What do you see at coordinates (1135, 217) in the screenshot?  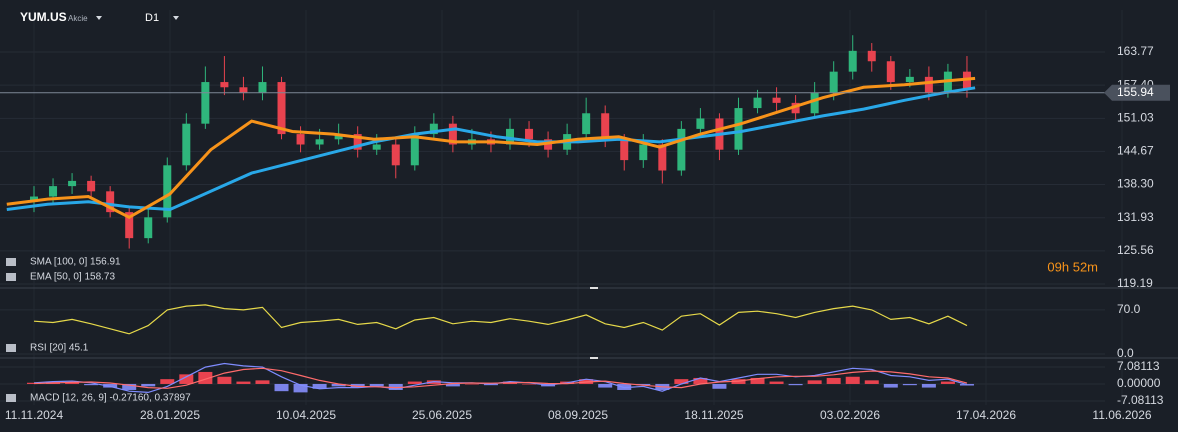 I see `y-tick-label: 131.93` at bounding box center [1135, 217].